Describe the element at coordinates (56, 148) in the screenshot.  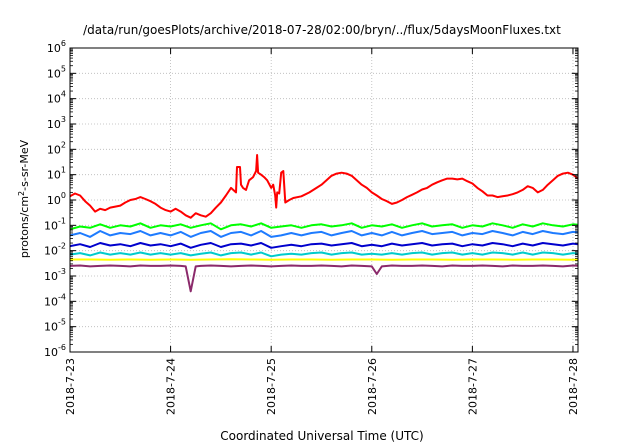
I see `y-tick-label: 10²` at that location.